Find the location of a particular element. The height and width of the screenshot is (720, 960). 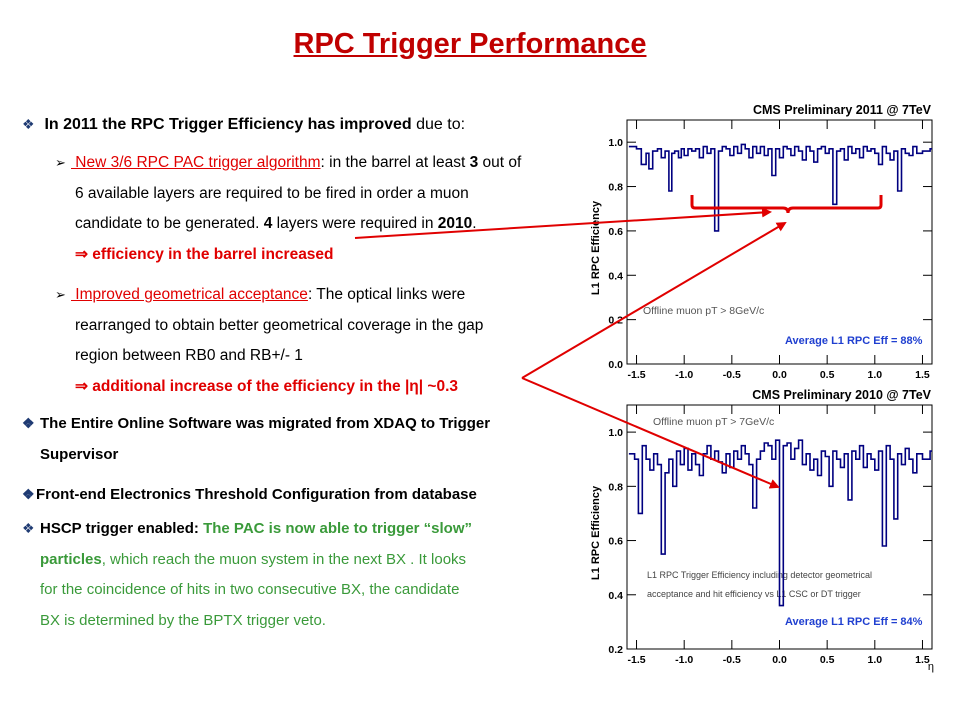

text: candidate to be generated. is located at coordinates (169, 223).